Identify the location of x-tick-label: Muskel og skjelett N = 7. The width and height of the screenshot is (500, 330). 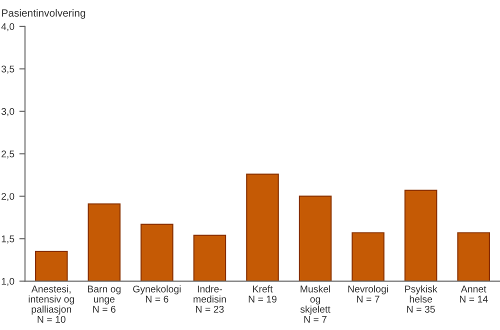
(315, 304).